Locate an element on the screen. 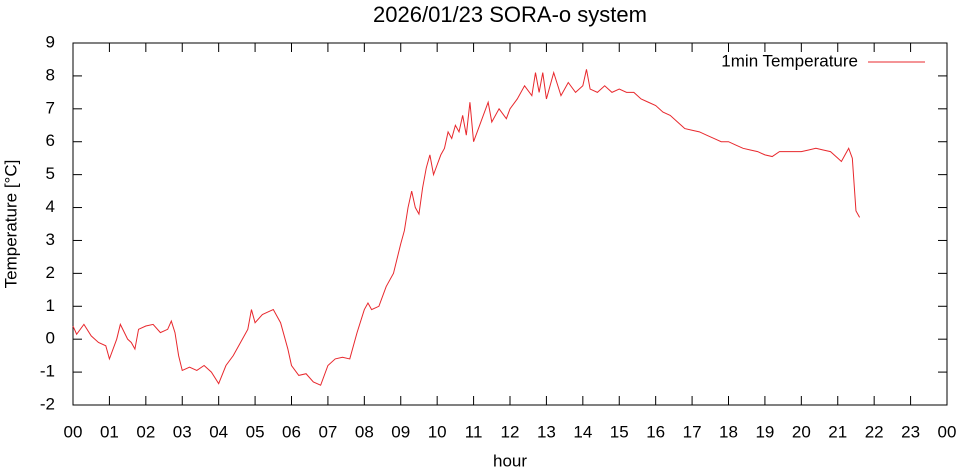 Image resolution: width=961 pixels, height=471 pixels. y-tick-label: -2 is located at coordinates (47, 403).